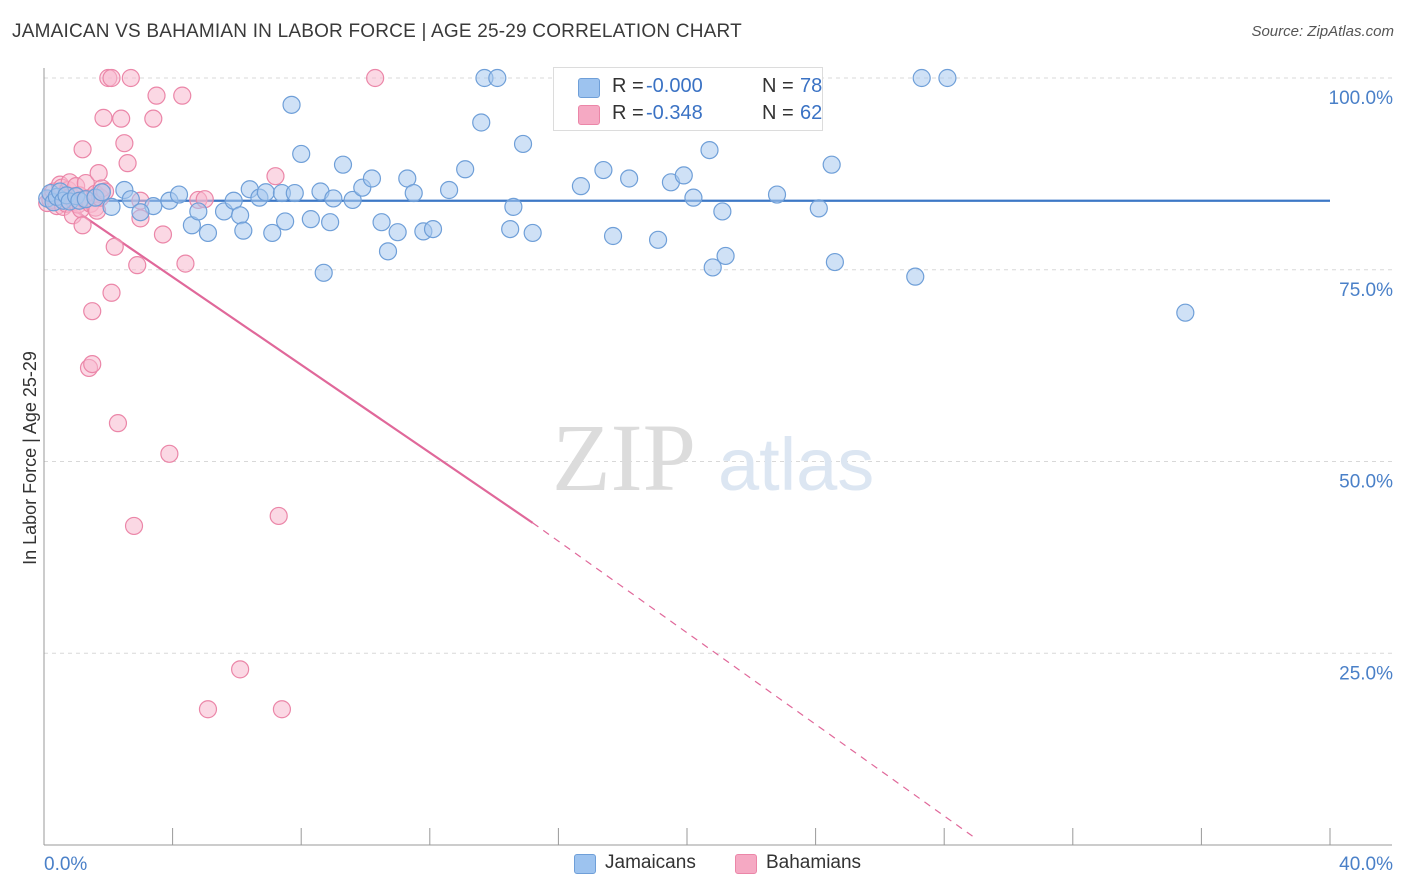 The width and height of the screenshot is (1406, 892). Describe the element at coordinates (1322, 31) in the screenshot. I see `source-label: Source: ZipAtlas.com` at that location.